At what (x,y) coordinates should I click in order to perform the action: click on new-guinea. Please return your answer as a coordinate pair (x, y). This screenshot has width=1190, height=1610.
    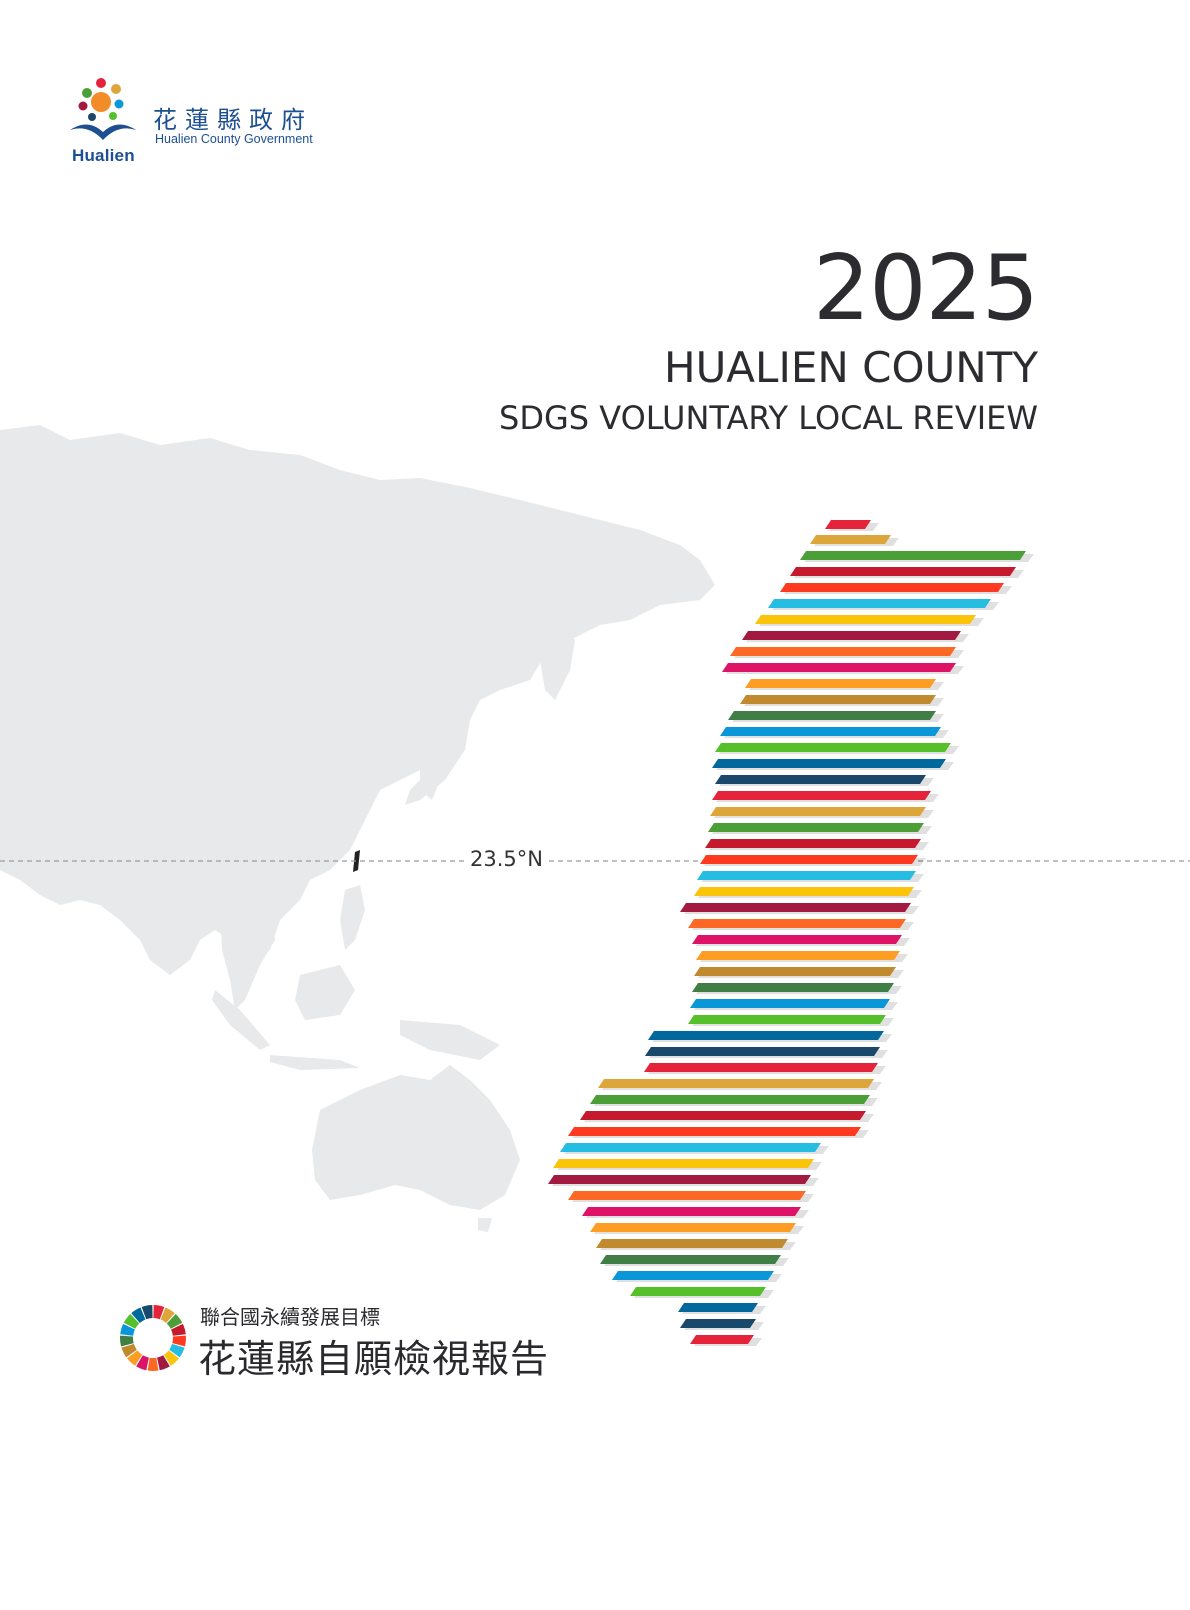
    Looking at the image, I should click on (450, 1040).